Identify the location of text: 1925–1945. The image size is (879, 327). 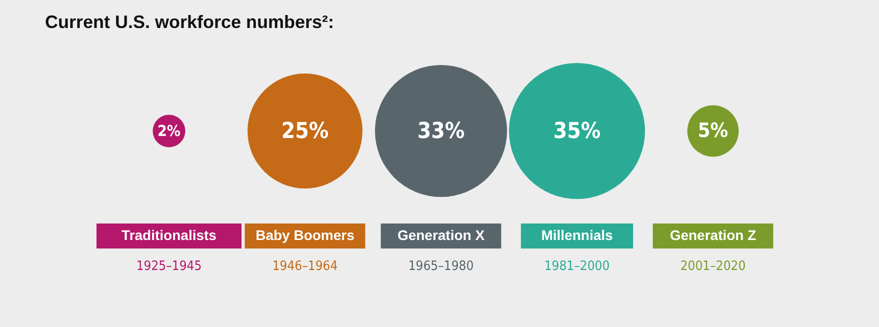
(169, 266).